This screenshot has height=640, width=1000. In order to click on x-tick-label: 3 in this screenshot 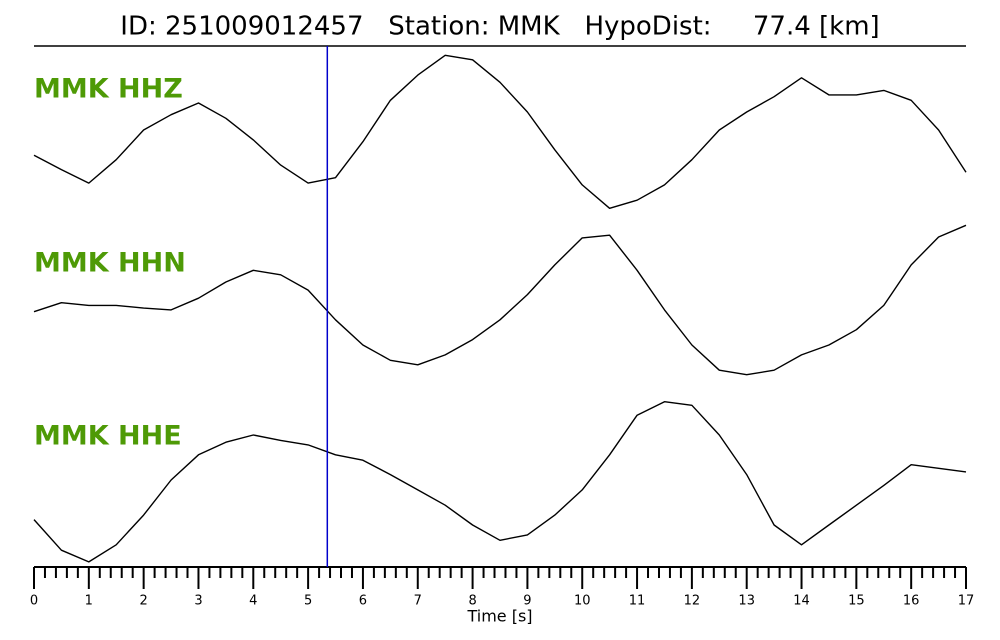, I will do `click(198, 601)`.